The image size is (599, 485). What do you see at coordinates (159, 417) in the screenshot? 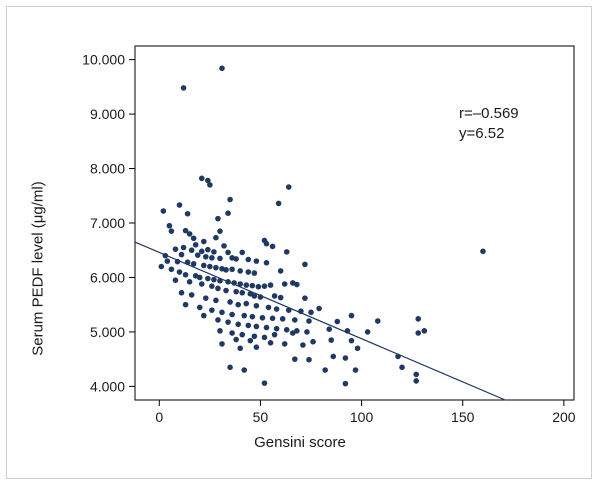
I see `x-tick-label: 0` at bounding box center [159, 417].